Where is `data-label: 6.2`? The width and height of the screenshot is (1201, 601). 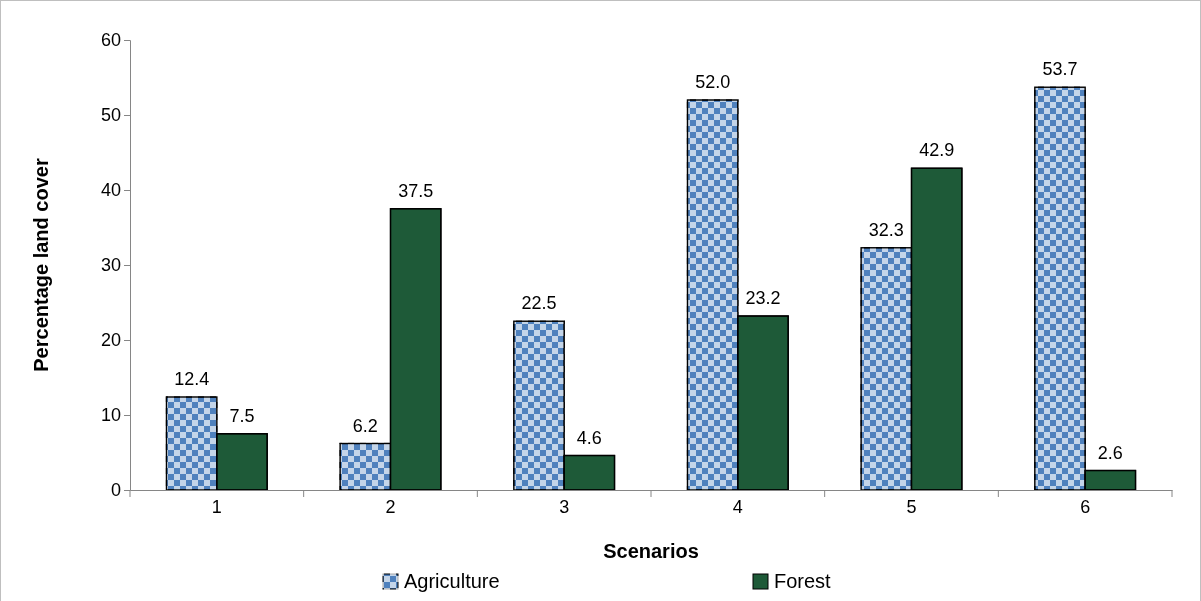
data-label: 6.2 is located at coordinates (365, 425).